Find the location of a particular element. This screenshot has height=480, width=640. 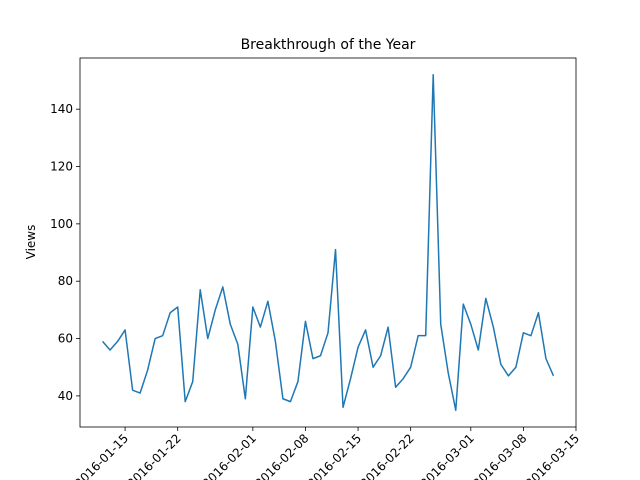

y-tick-label: 120 is located at coordinates (61, 167).